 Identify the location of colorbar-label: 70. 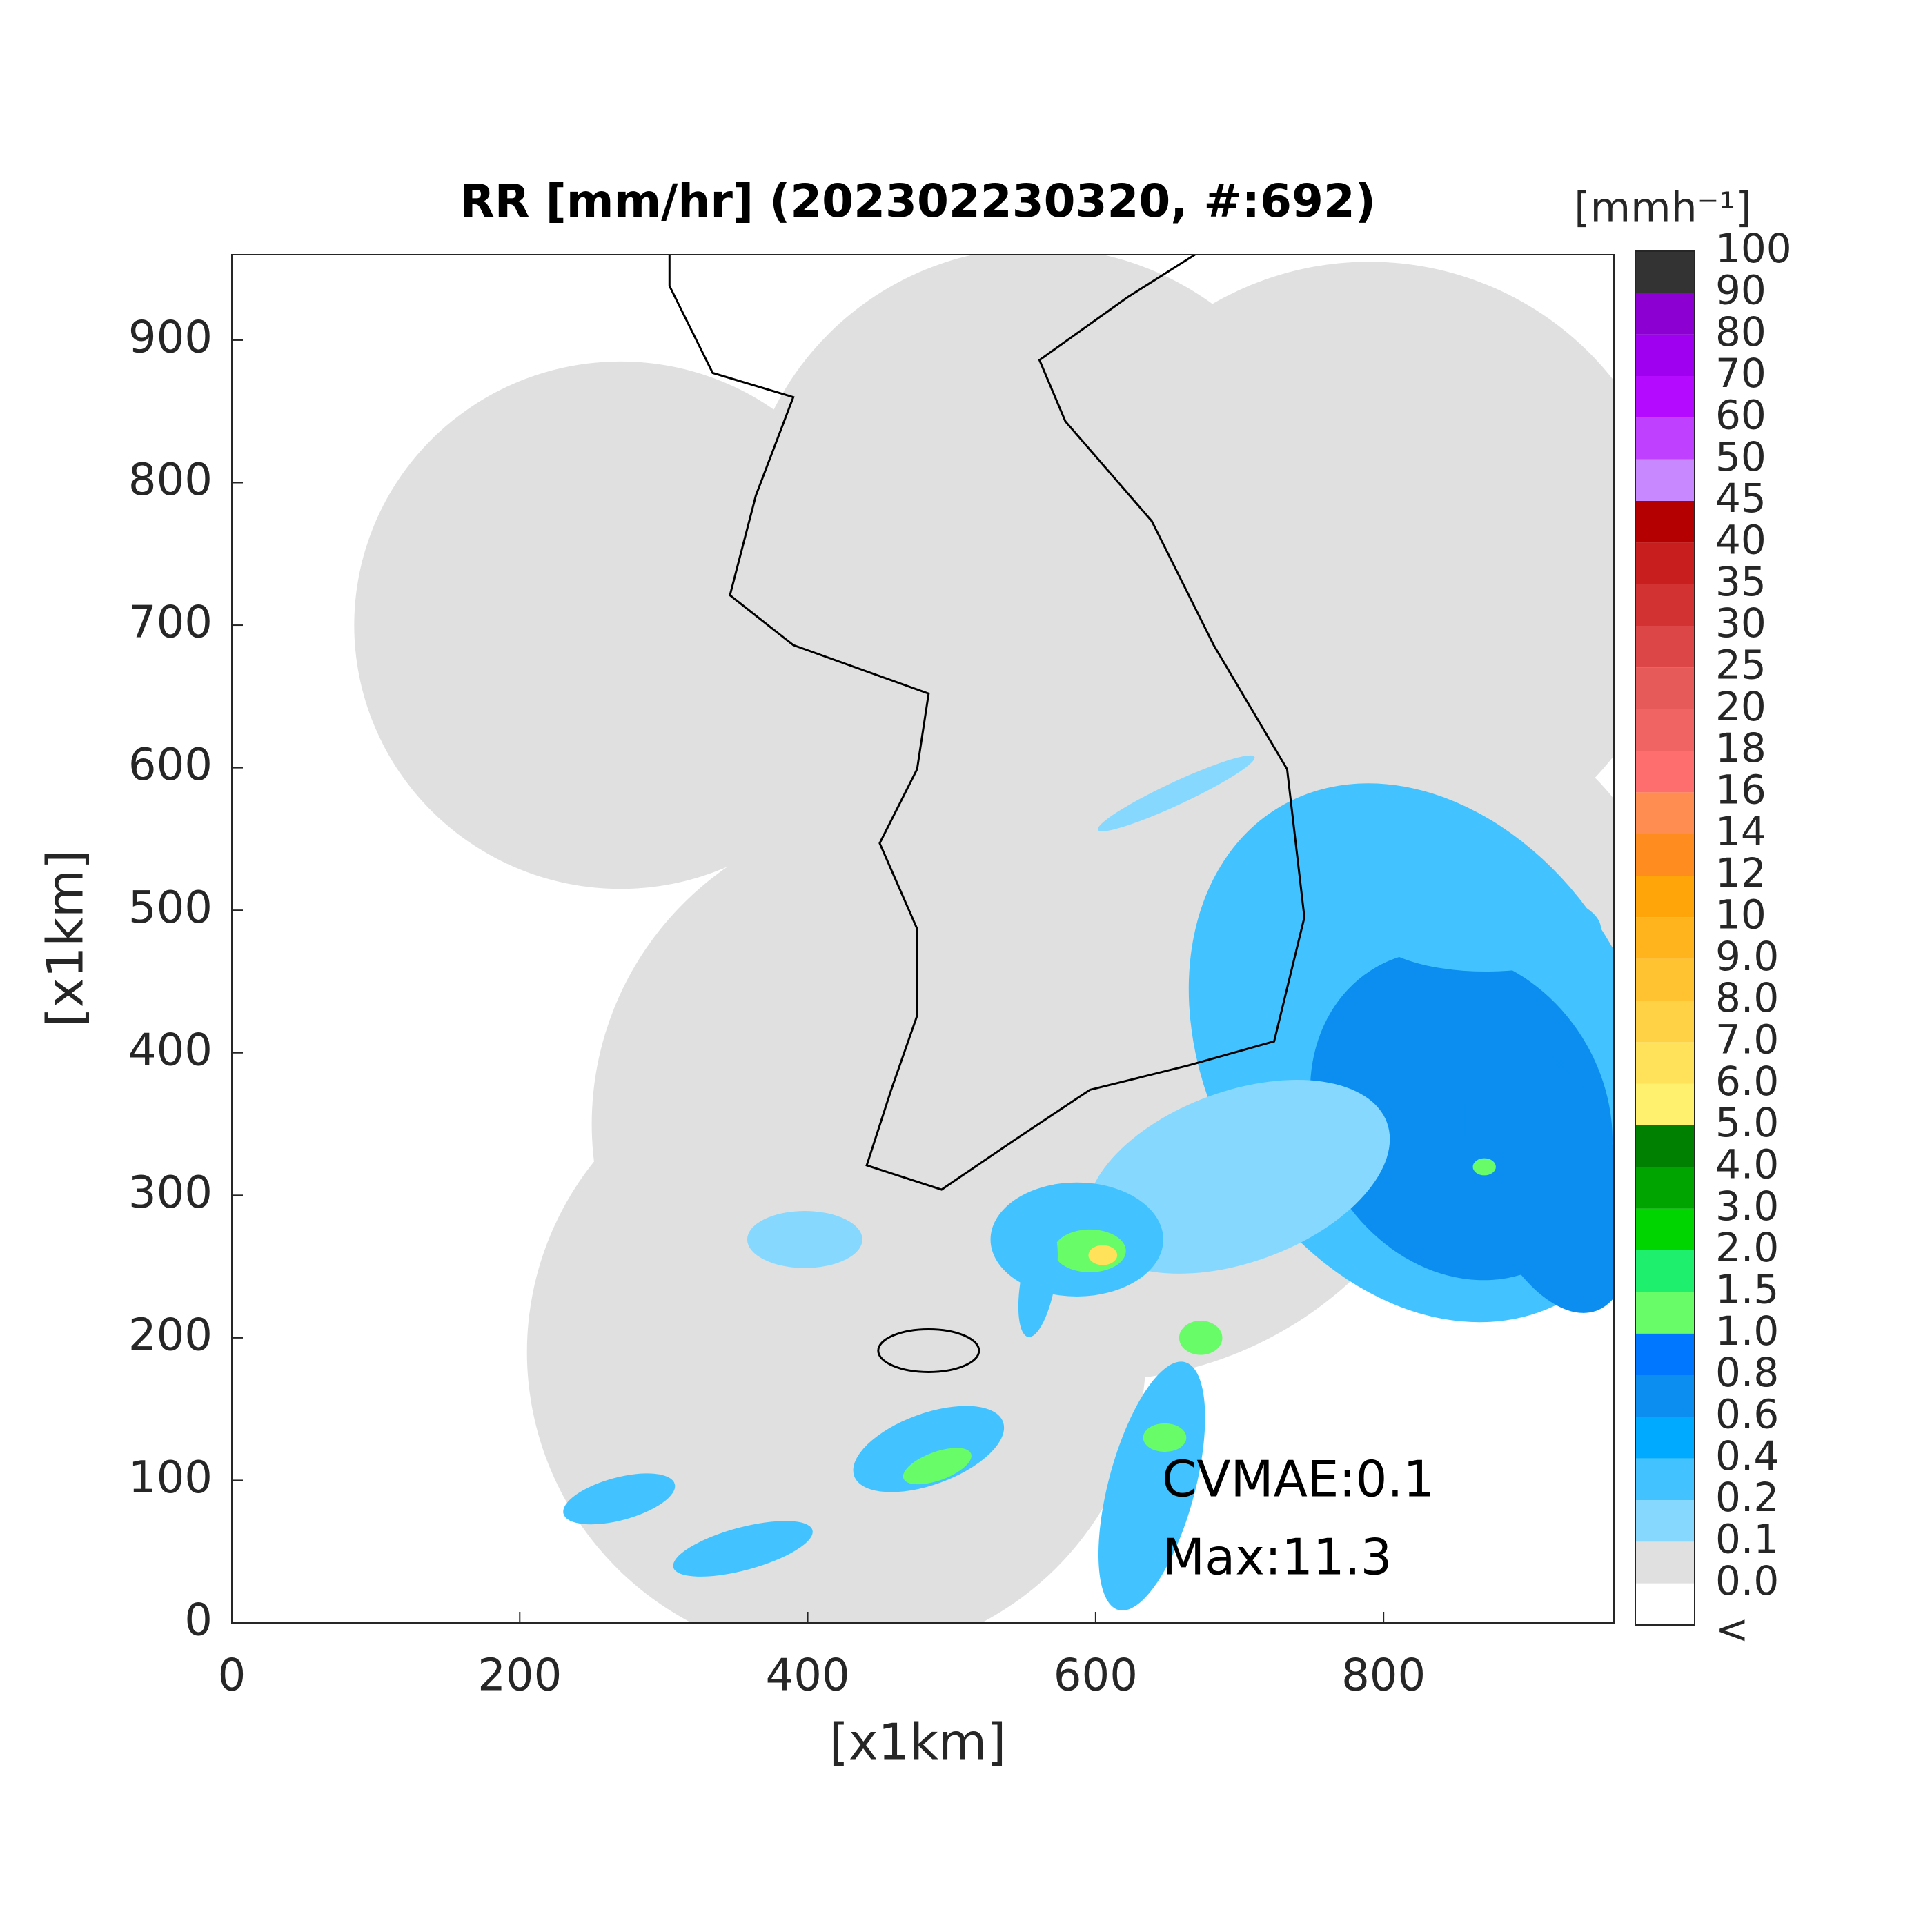
(1740, 373).